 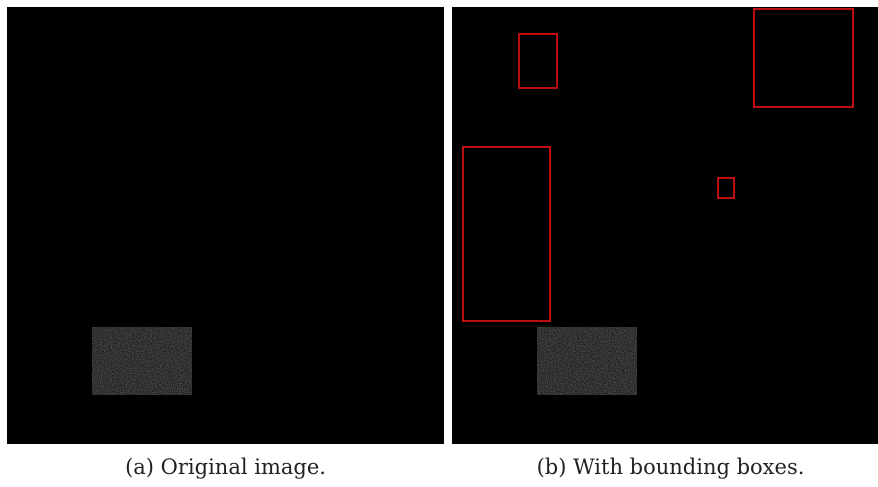 I want to click on caption-a: (a) Original image., so click(x=225, y=467).